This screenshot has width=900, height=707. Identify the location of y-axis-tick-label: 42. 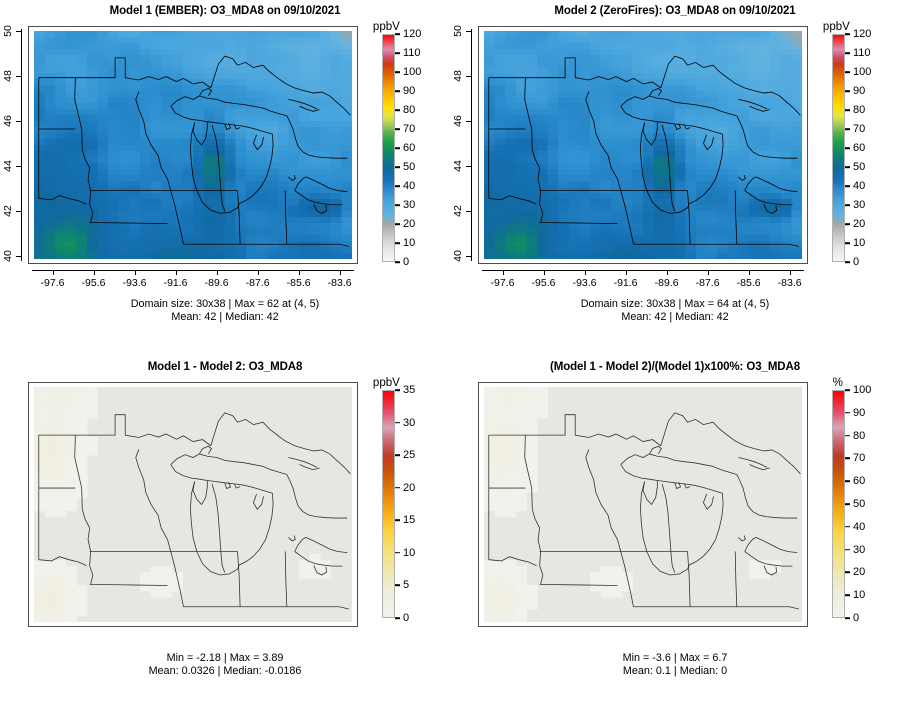
(458, 211).